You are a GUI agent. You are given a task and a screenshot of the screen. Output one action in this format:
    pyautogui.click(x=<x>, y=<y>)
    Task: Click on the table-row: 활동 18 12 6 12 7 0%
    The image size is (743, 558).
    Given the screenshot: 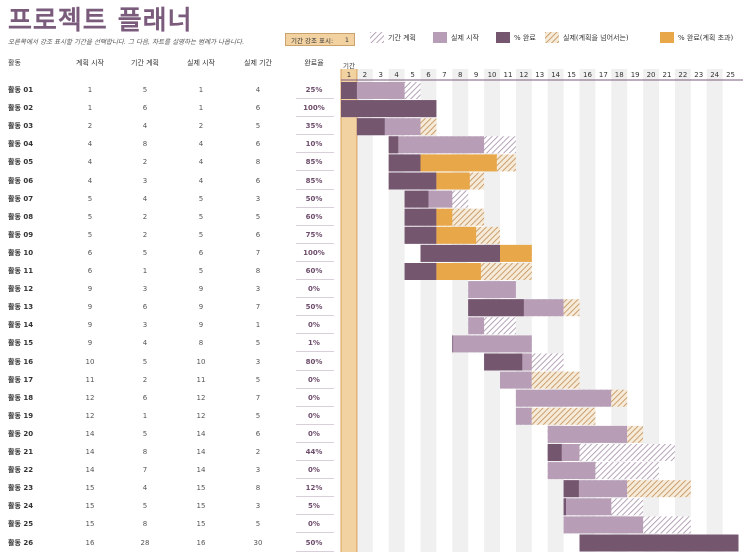 What is the action you would take?
    pyautogui.click(x=168, y=398)
    